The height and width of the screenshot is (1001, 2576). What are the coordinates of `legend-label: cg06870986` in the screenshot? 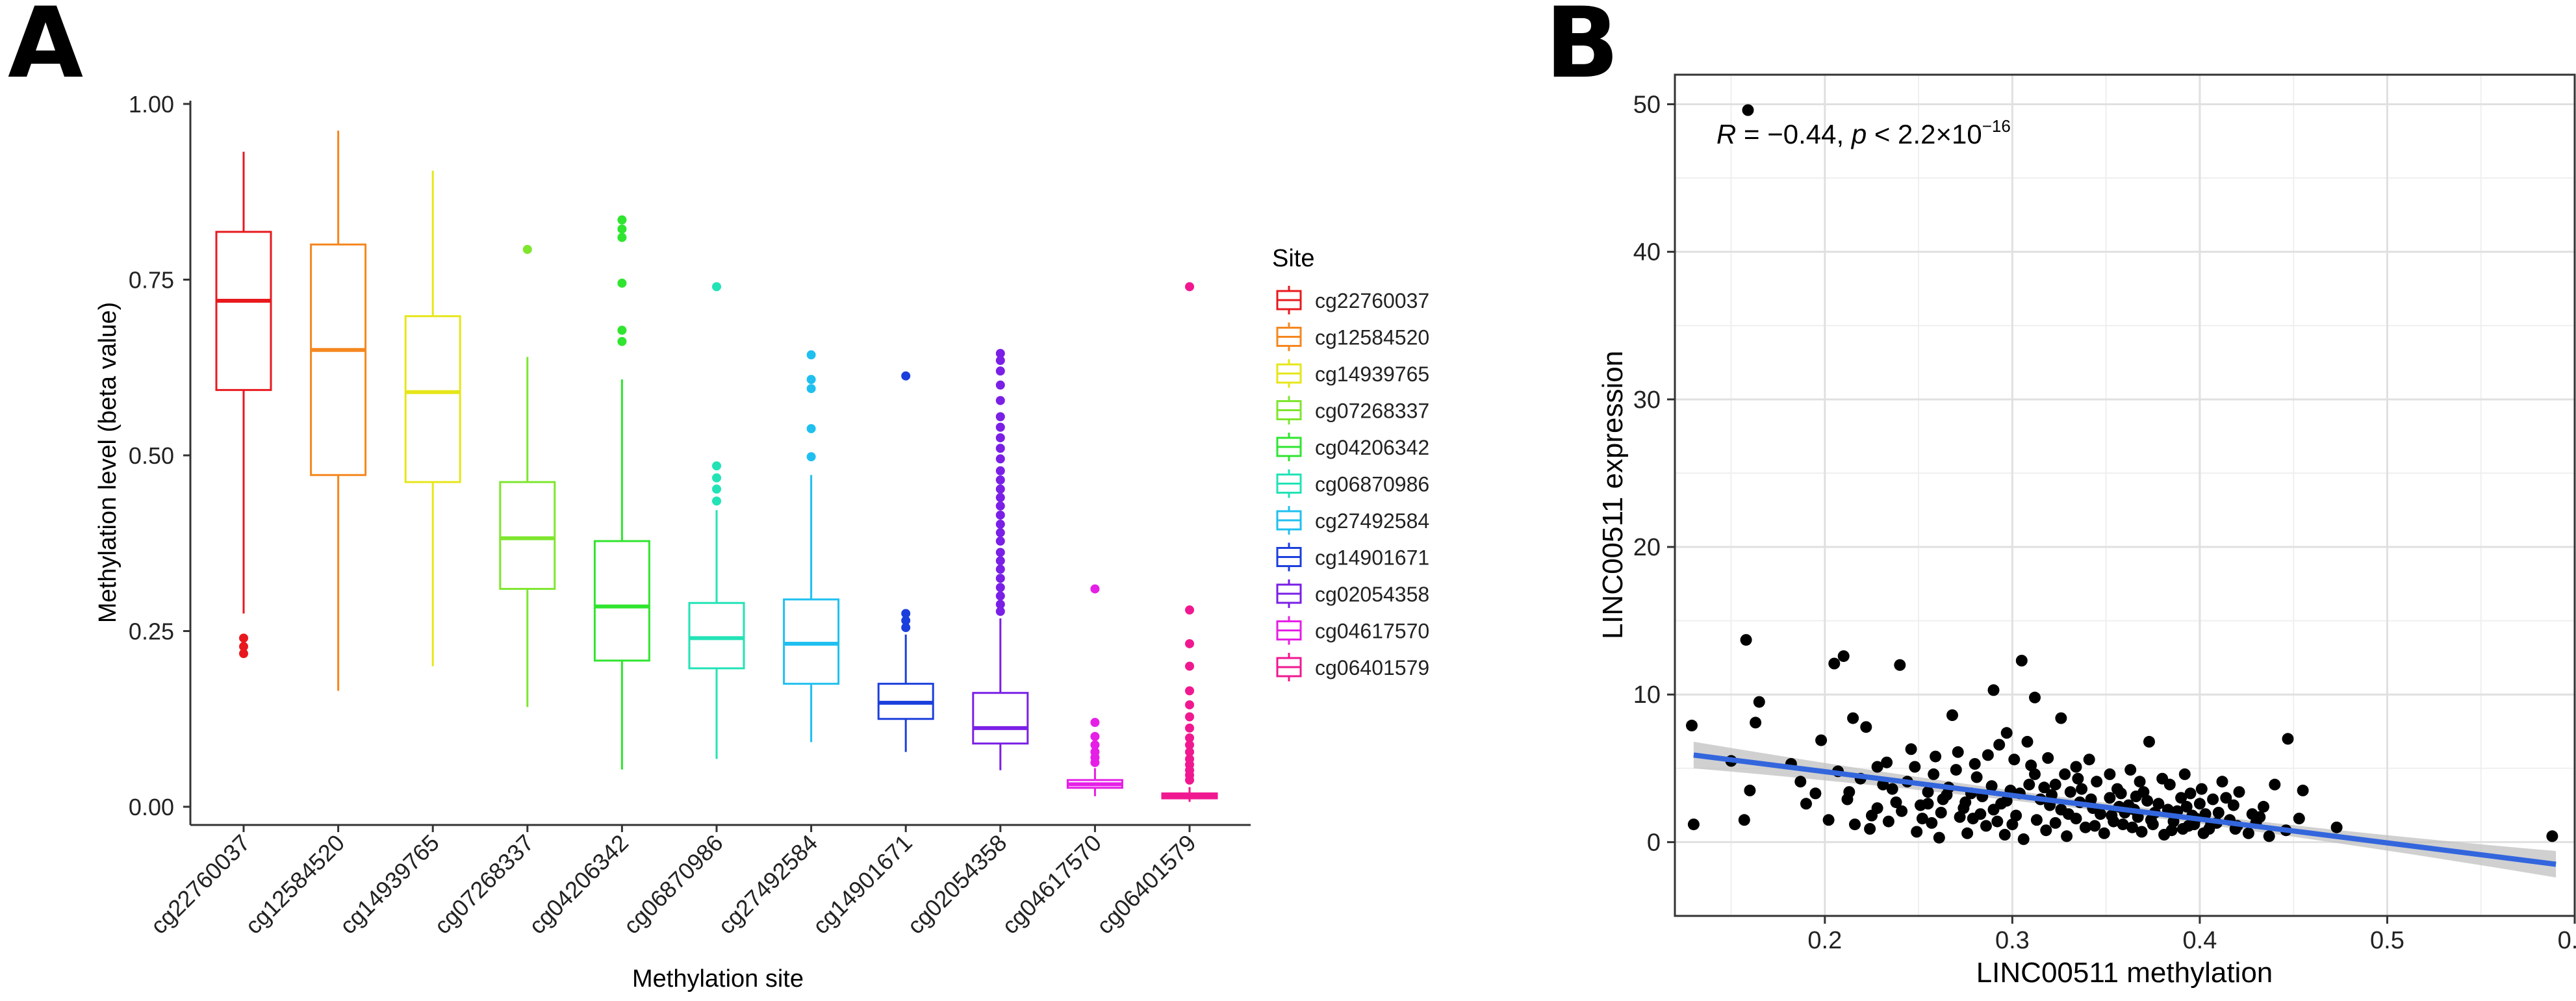 It's located at (1372, 484).